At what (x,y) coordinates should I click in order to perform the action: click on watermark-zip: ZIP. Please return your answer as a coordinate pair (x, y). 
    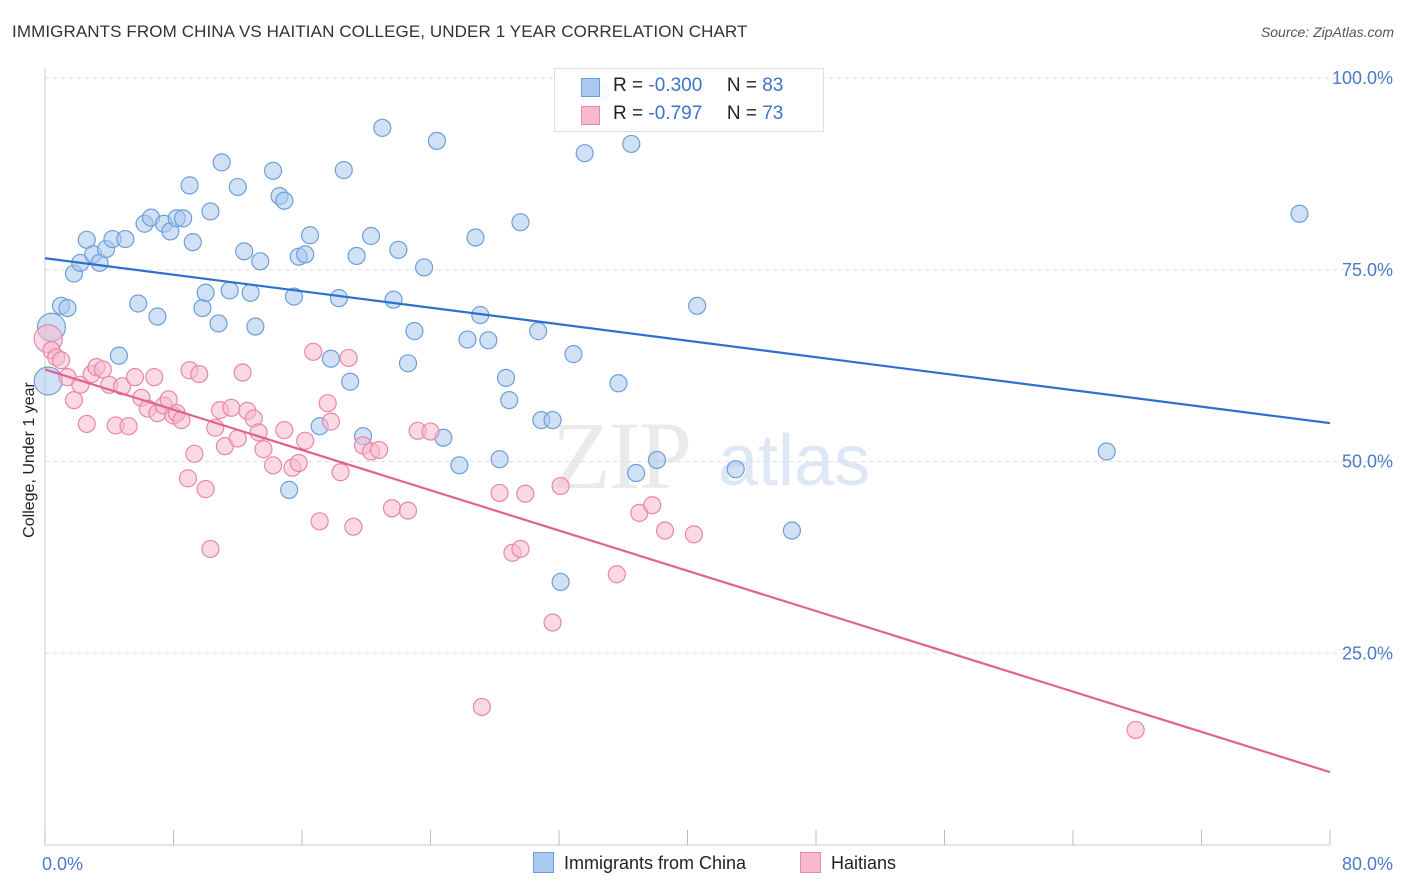
    Looking at the image, I should click on (622, 455).